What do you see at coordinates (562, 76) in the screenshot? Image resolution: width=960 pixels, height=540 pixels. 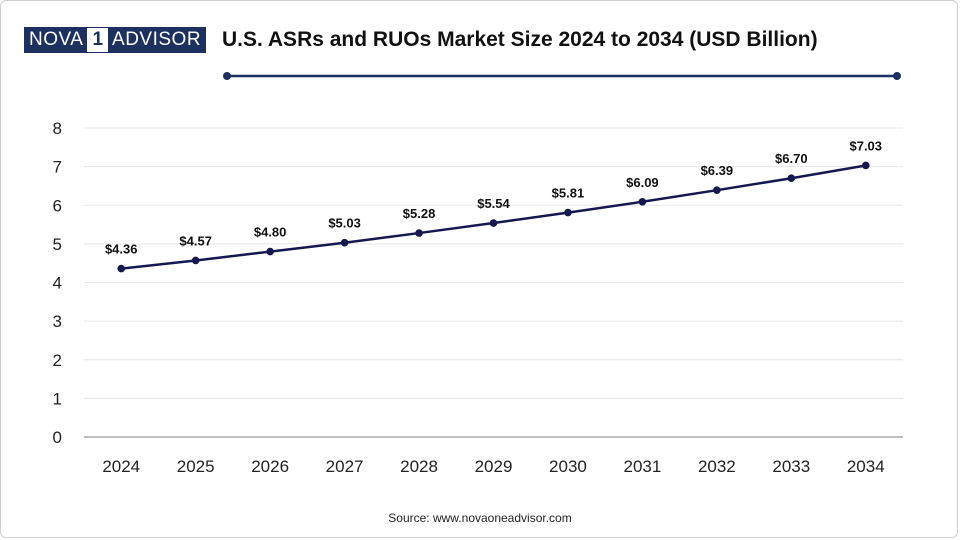 I see `title-rule` at bounding box center [562, 76].